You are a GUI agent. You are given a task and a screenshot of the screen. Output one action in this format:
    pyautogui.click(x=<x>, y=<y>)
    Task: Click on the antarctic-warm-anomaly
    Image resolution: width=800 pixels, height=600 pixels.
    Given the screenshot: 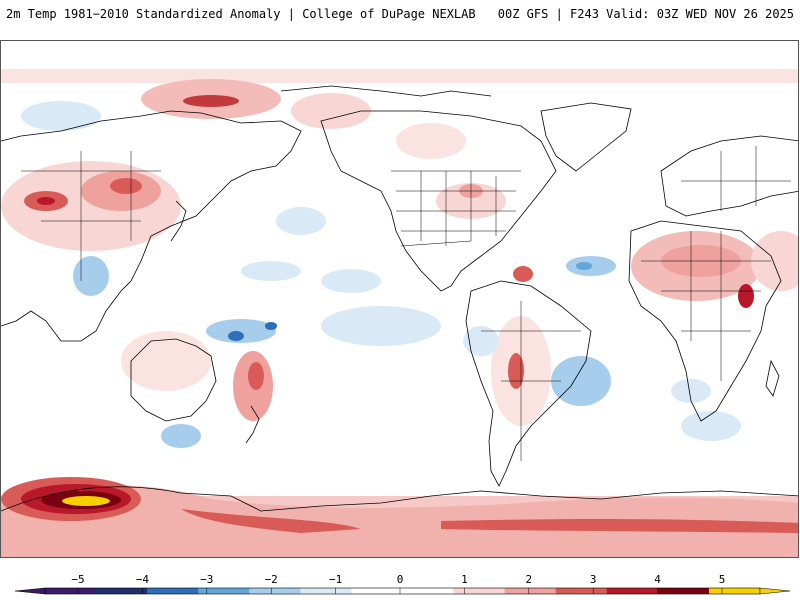 What is the action you would take?
    pyautogui.click(x=399, y=521)
    